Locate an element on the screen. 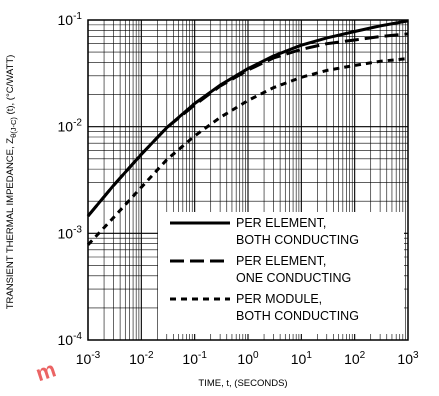 This screenshot has width=439, height=396. x-tick-label: 10⁻¹ is located at coordinates (194, 358).